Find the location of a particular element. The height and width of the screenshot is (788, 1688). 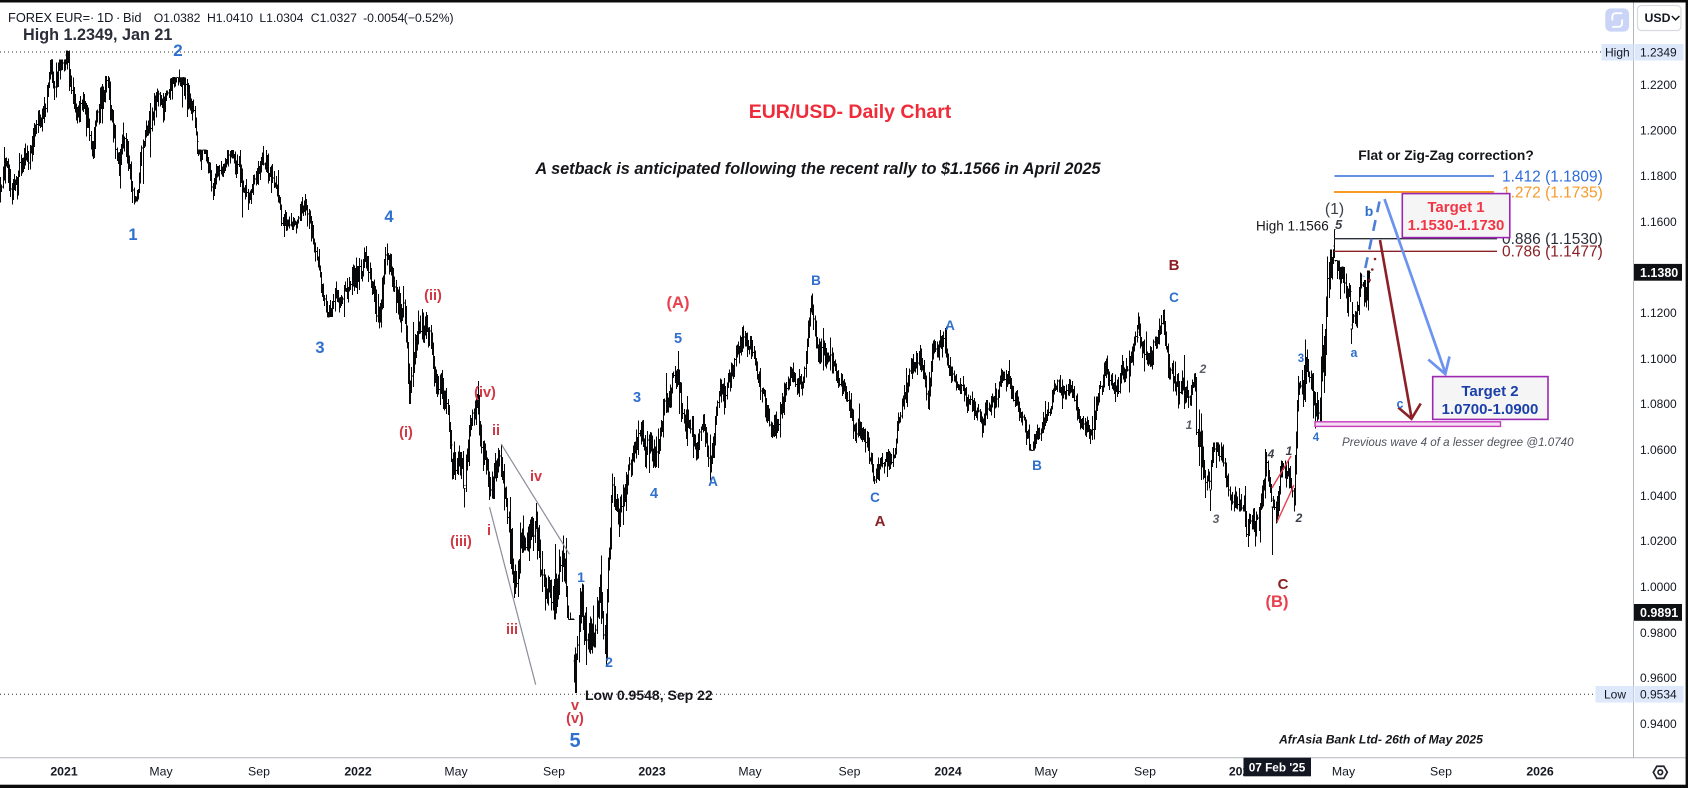

svg-text: EUR/USD- Daily Chart is located at coordinates (850, 112).